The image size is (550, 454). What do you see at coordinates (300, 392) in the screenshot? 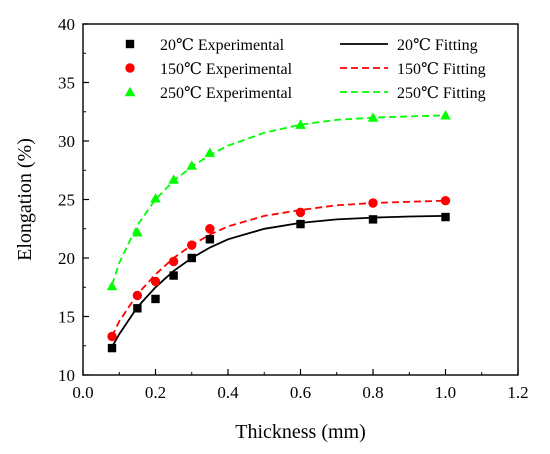
I see `x-tick-label-3: 0.6` at bounding box center [300, 392].